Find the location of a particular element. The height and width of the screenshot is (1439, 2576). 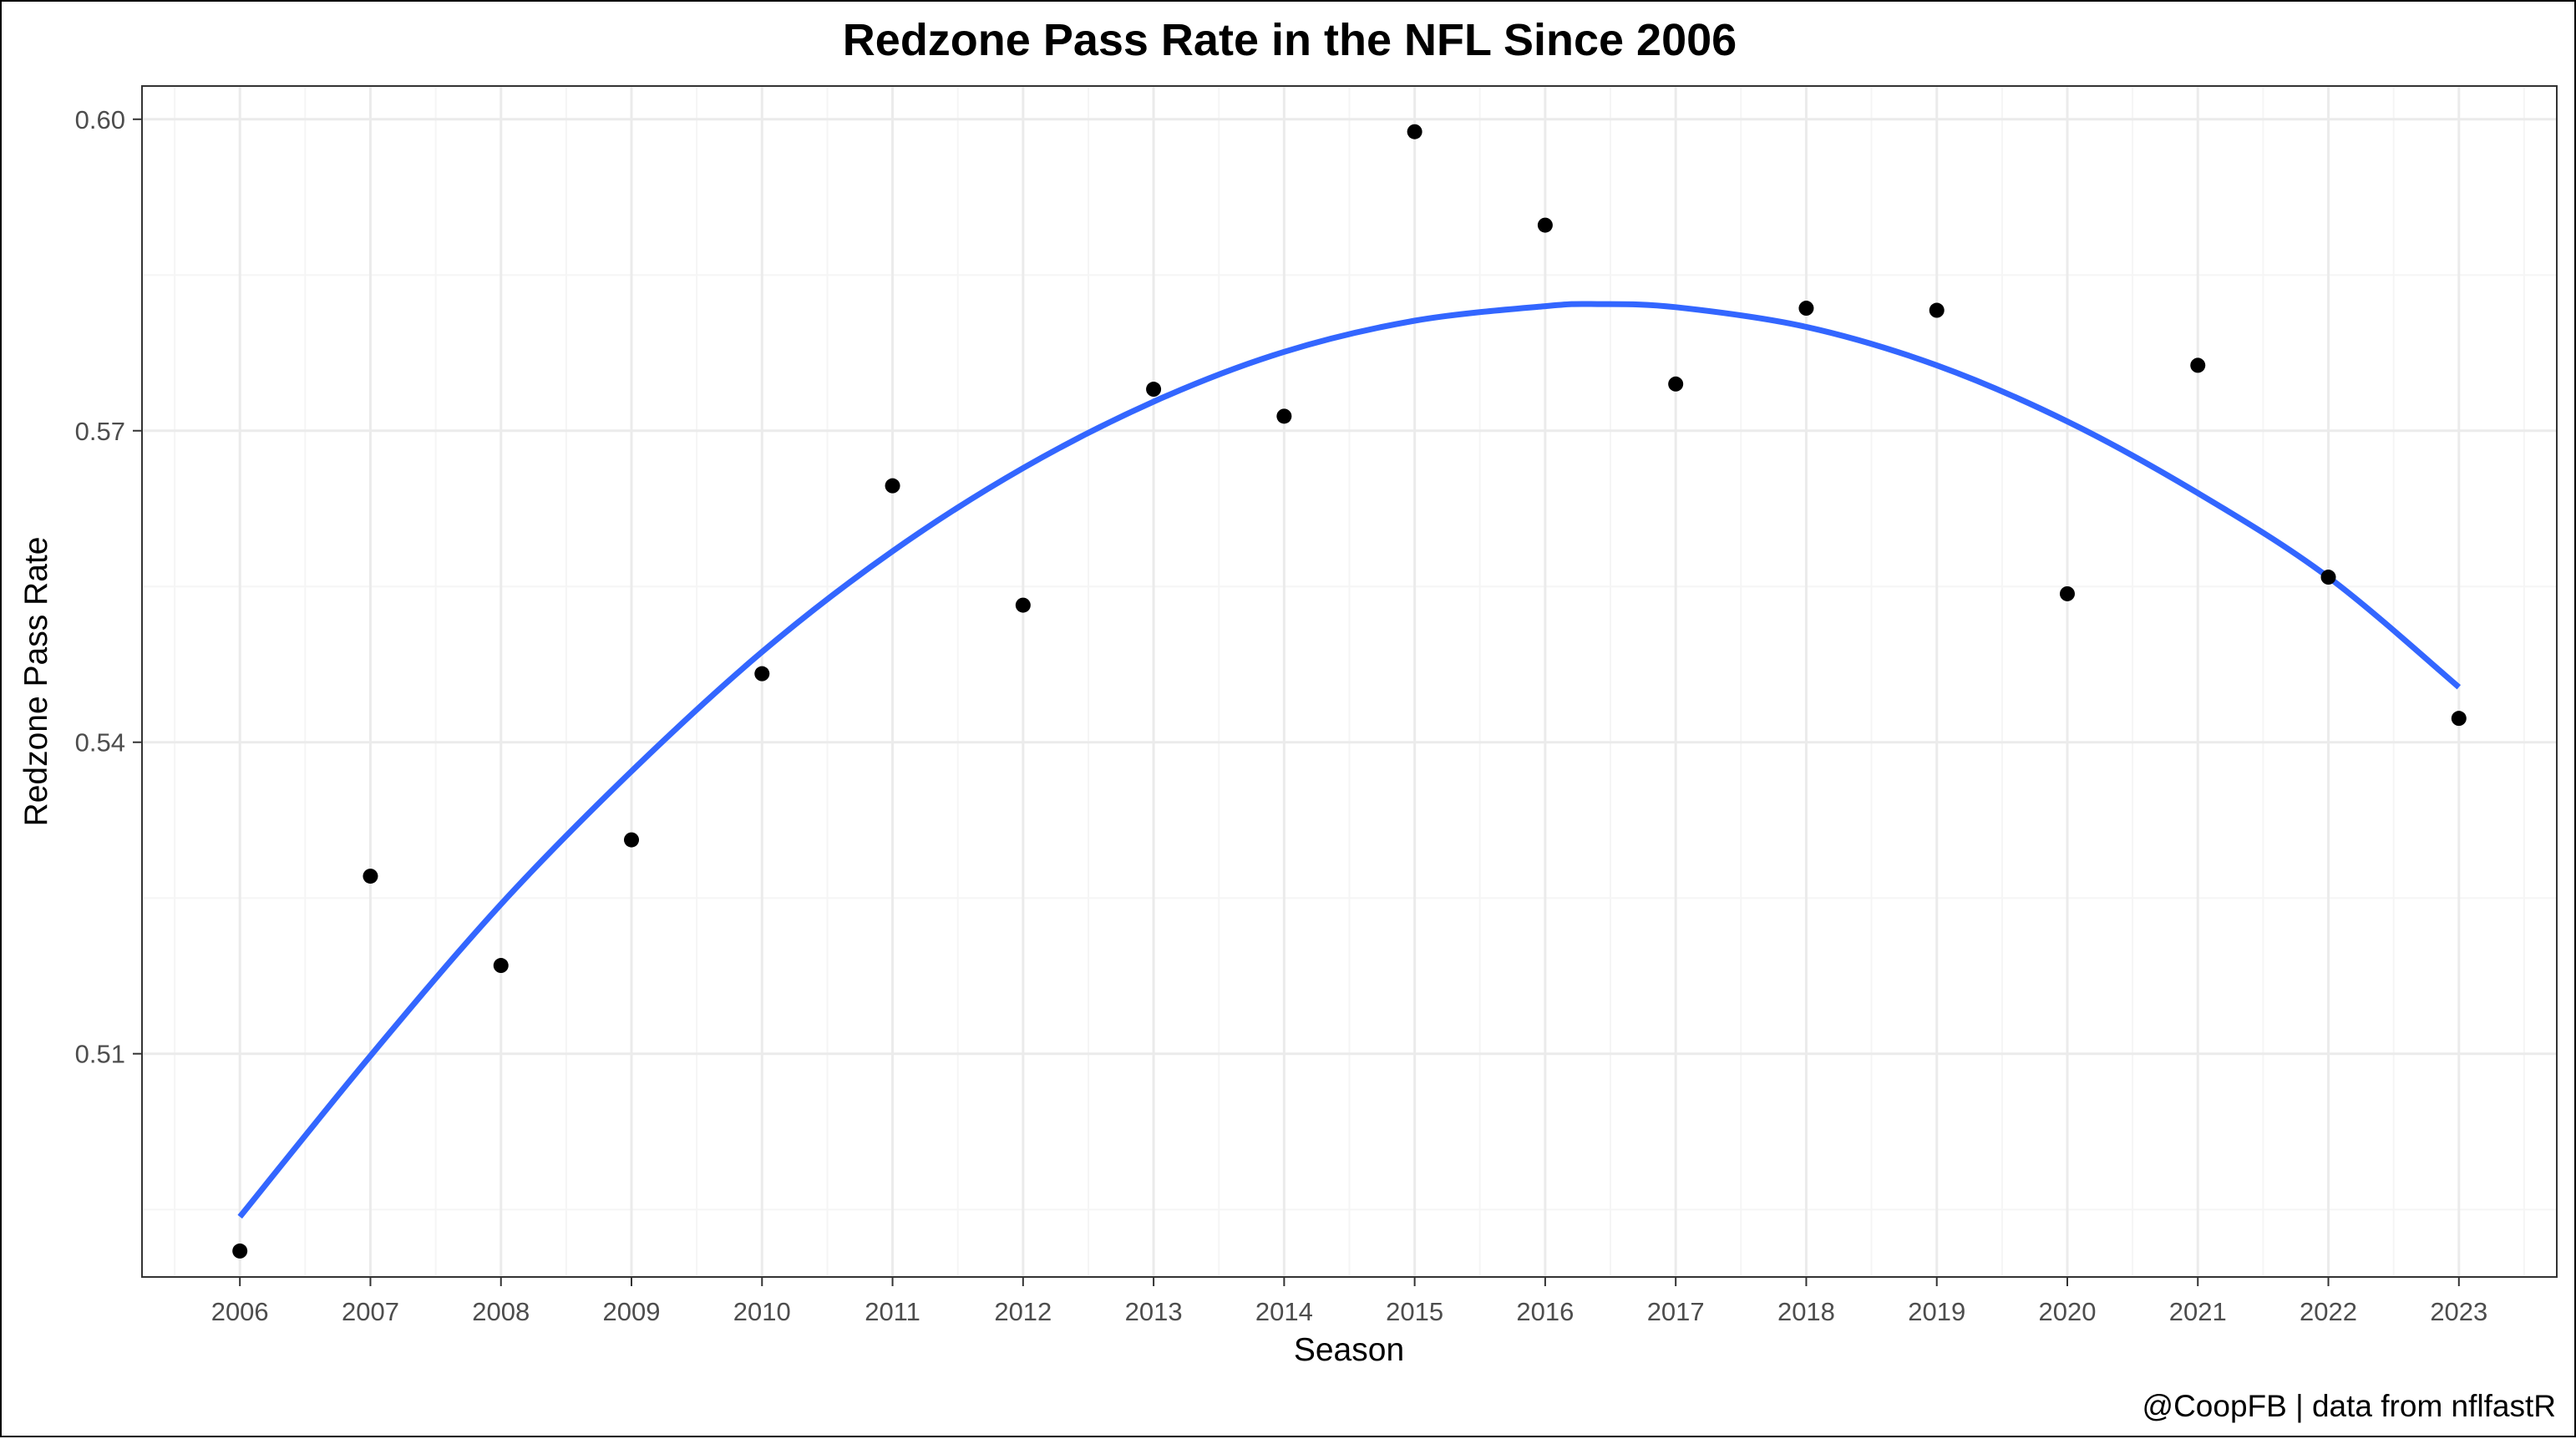

x-tick-label: 2017 is located at coordinates (1676, 1311).